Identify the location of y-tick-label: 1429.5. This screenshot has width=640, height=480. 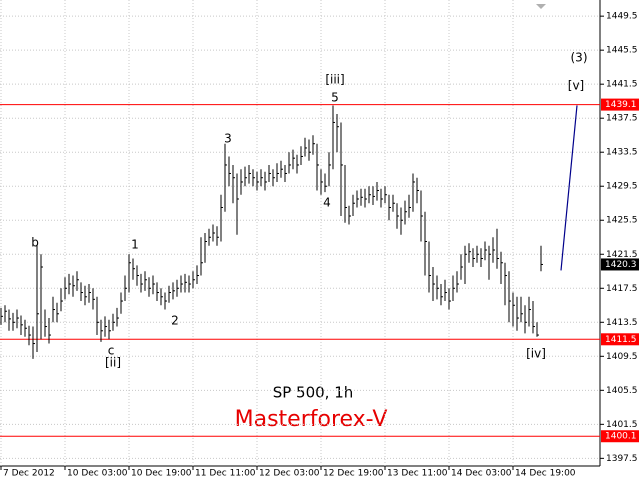
(622, 187).